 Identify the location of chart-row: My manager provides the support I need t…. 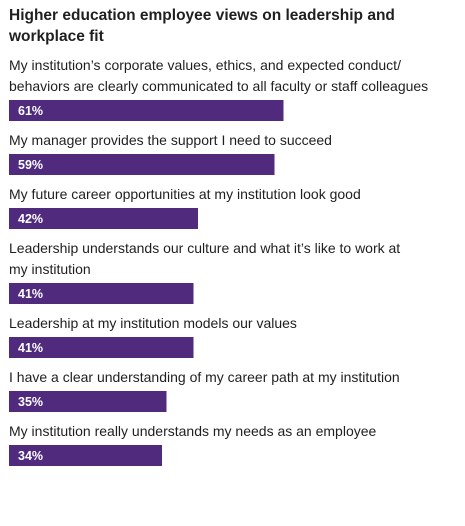
(170, 153).